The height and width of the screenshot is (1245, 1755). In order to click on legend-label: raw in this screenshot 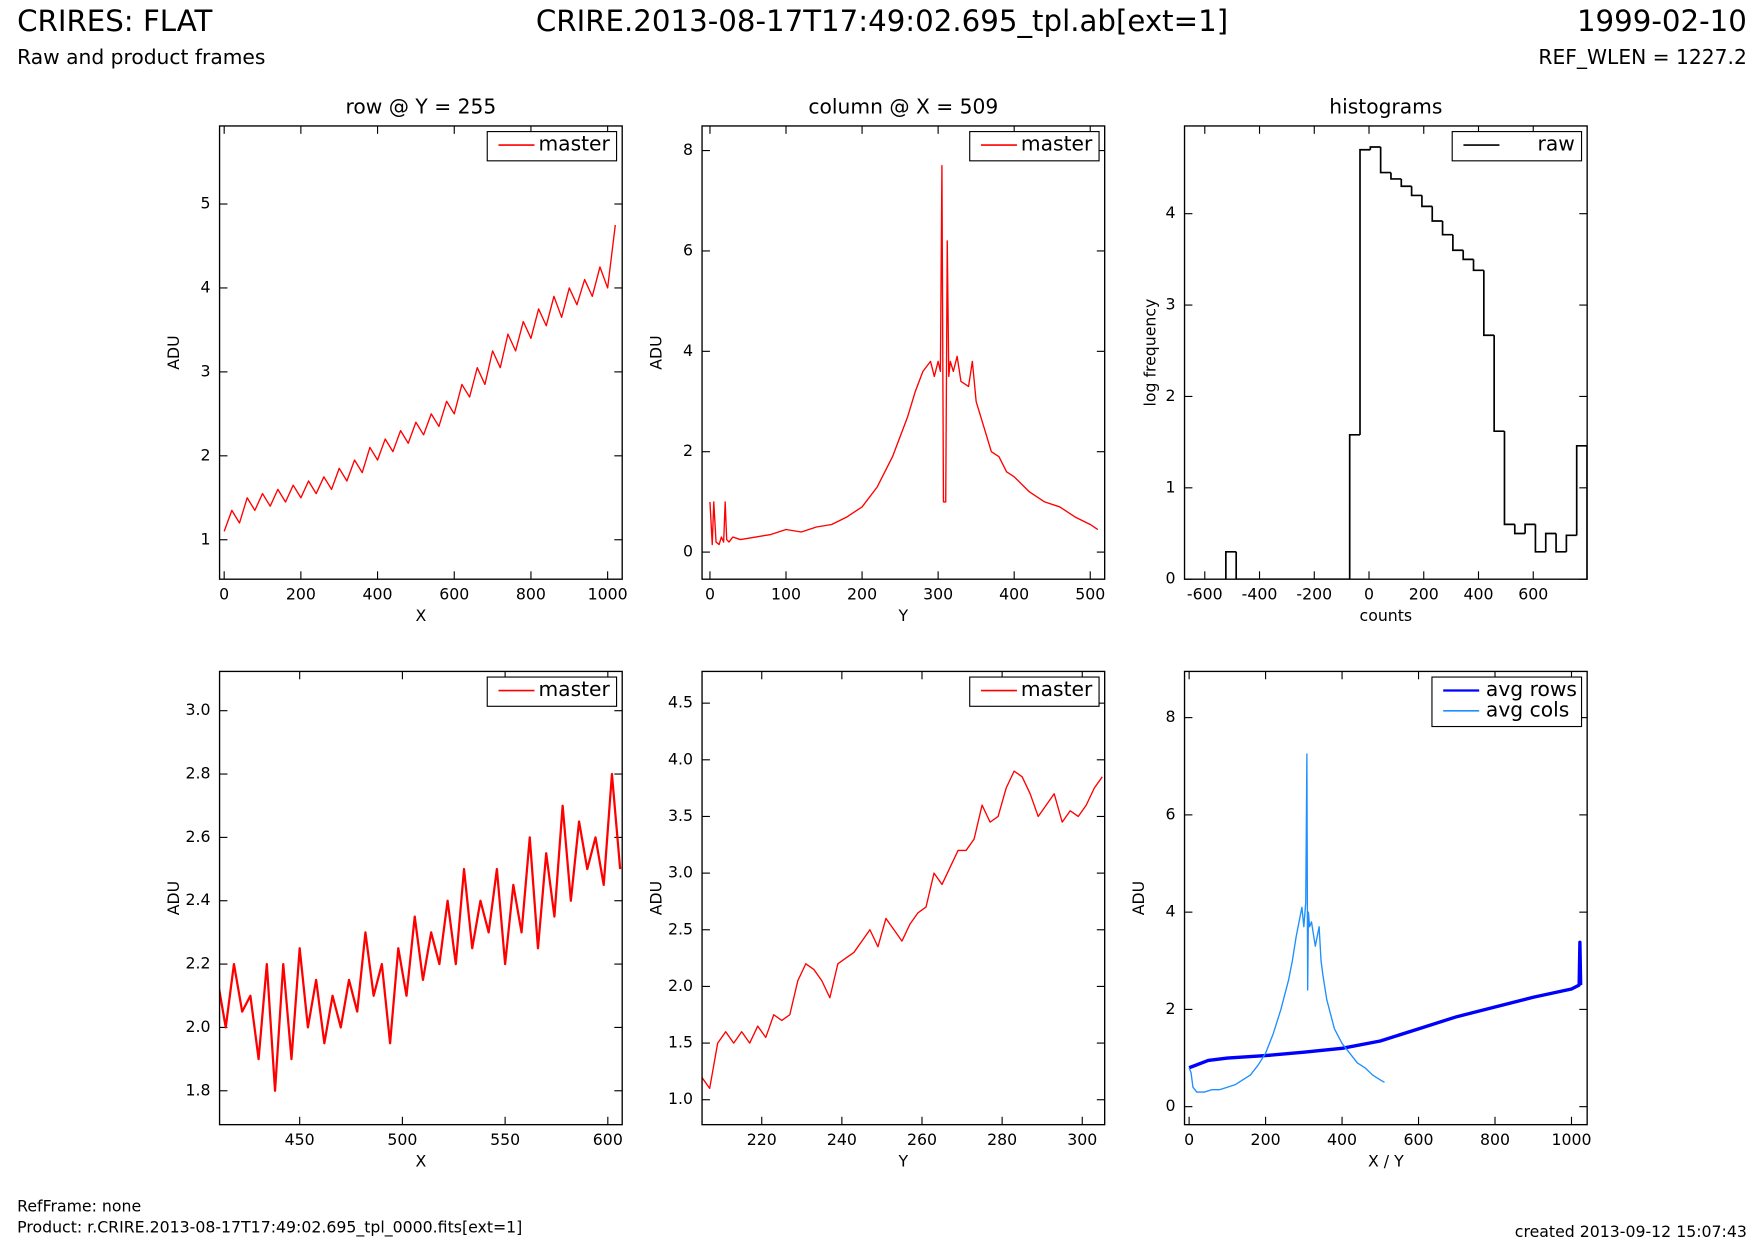, I will do `click(1556, 144)`.